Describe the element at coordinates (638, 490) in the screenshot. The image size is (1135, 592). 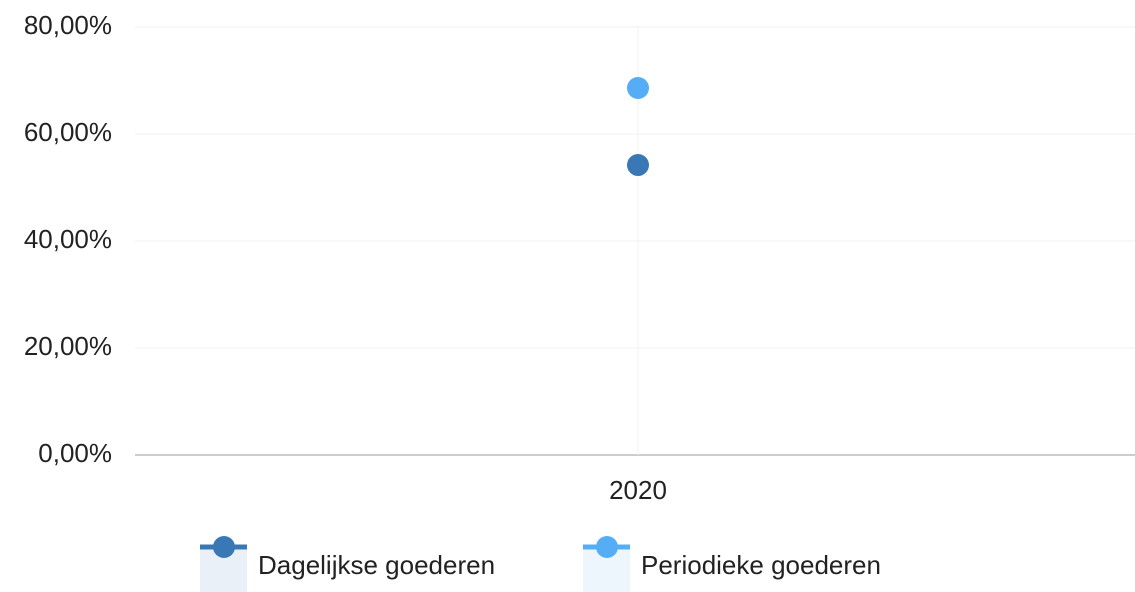
I see `x-tick-label: 2020` at that location.